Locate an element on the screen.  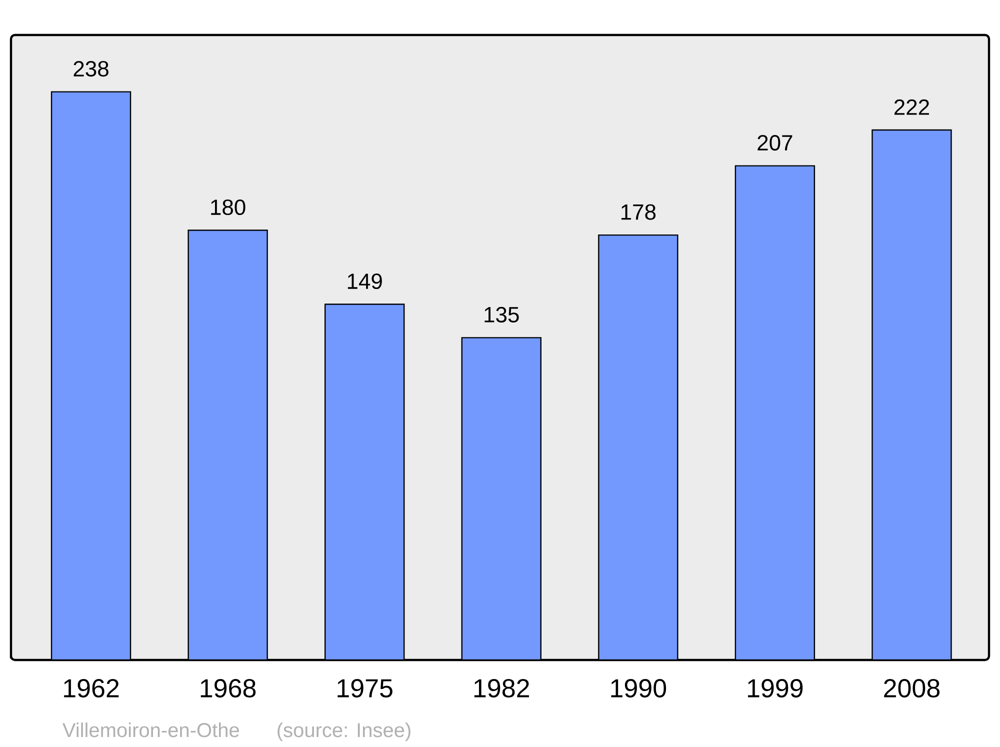
data-label: 180 is located at coordinates (228, 207).